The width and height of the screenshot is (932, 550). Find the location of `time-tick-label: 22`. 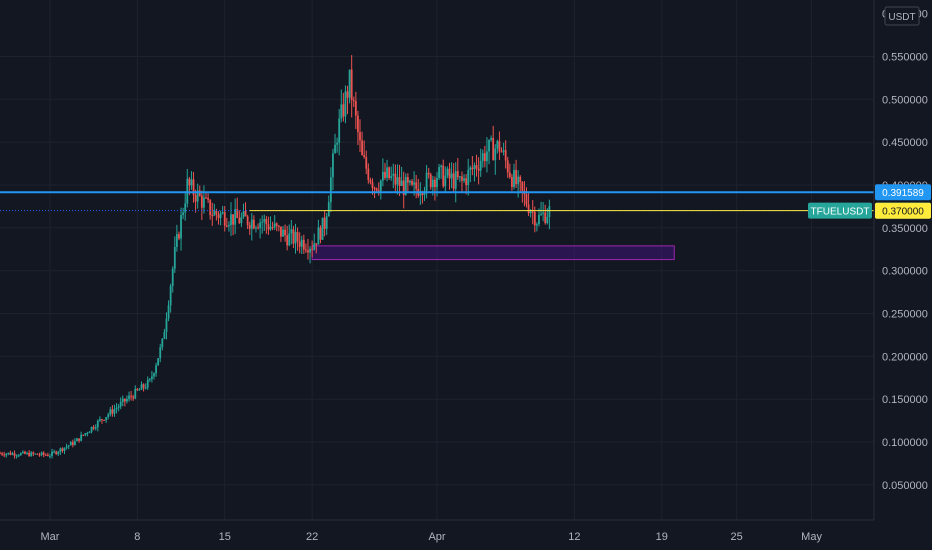

time-tick-label: 22 is located at coordinates (312, 537).